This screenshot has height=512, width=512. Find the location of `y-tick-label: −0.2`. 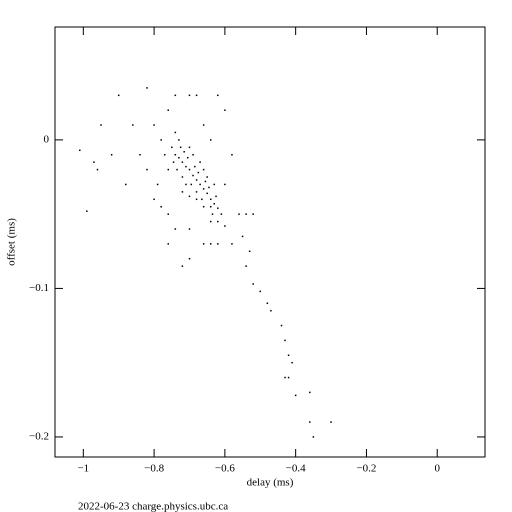

y-tick-label: −0.2 is located at coordinates (39, 436).